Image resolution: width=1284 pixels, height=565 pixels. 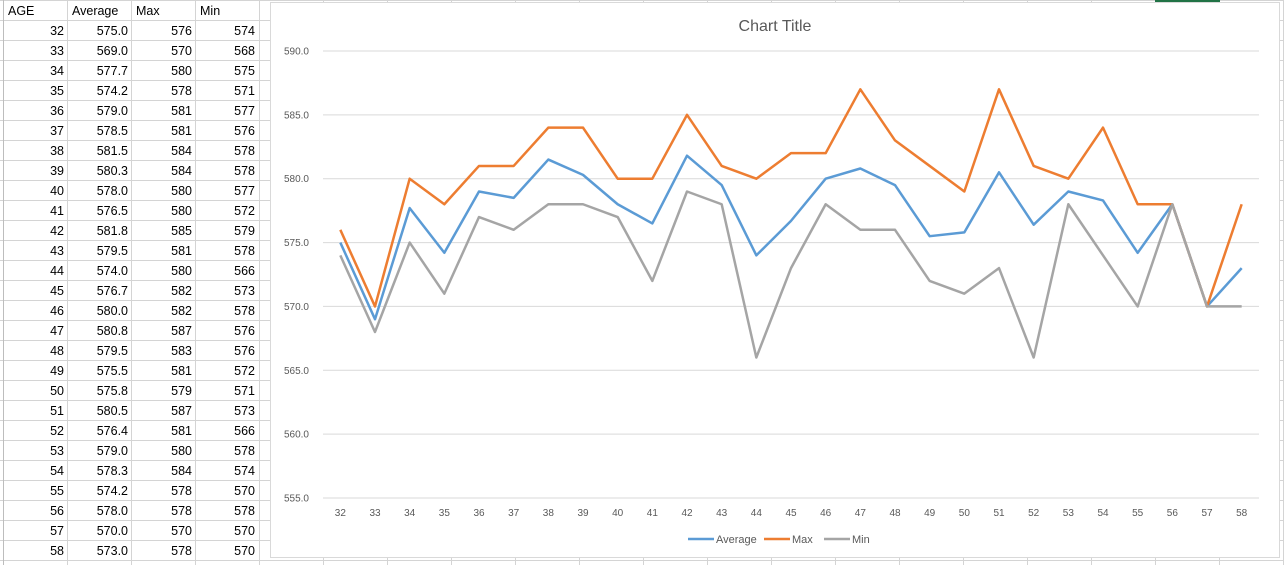 What do you see at coordinates (112, 271) in the screenshot?
I see `cell-average: 574.0` at bounding box center [112, 271].